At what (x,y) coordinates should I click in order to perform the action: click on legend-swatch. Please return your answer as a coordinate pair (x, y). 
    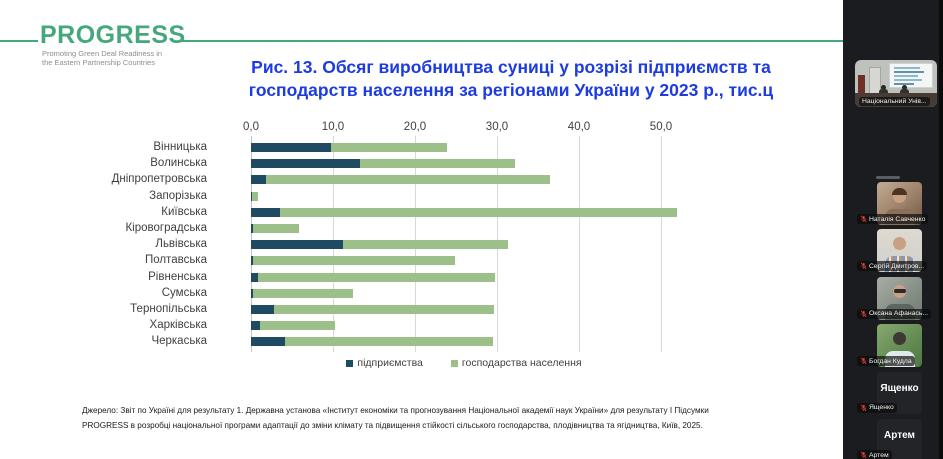
    Looking at the image, I should click on (454, 363).